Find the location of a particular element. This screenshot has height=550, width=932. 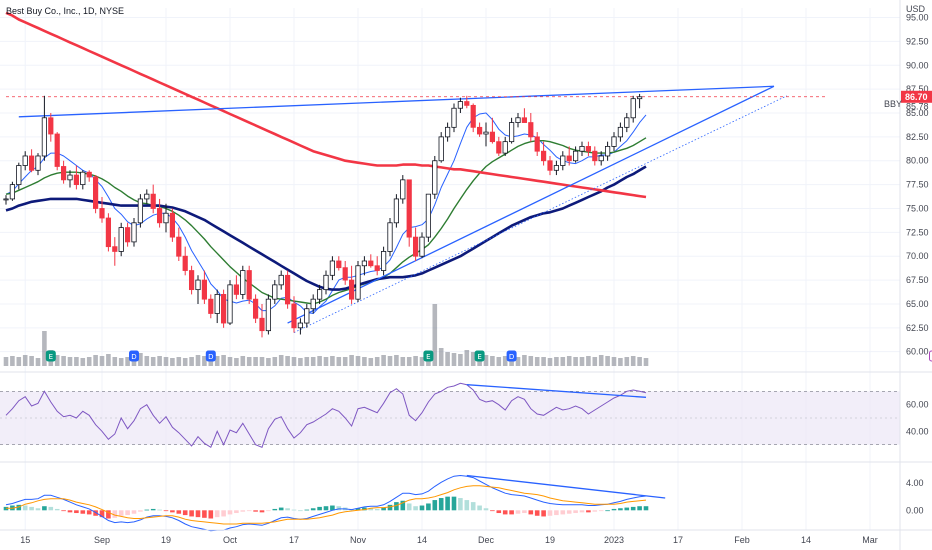

x-tick-label: 2023 is located at coordinates (614, 540).